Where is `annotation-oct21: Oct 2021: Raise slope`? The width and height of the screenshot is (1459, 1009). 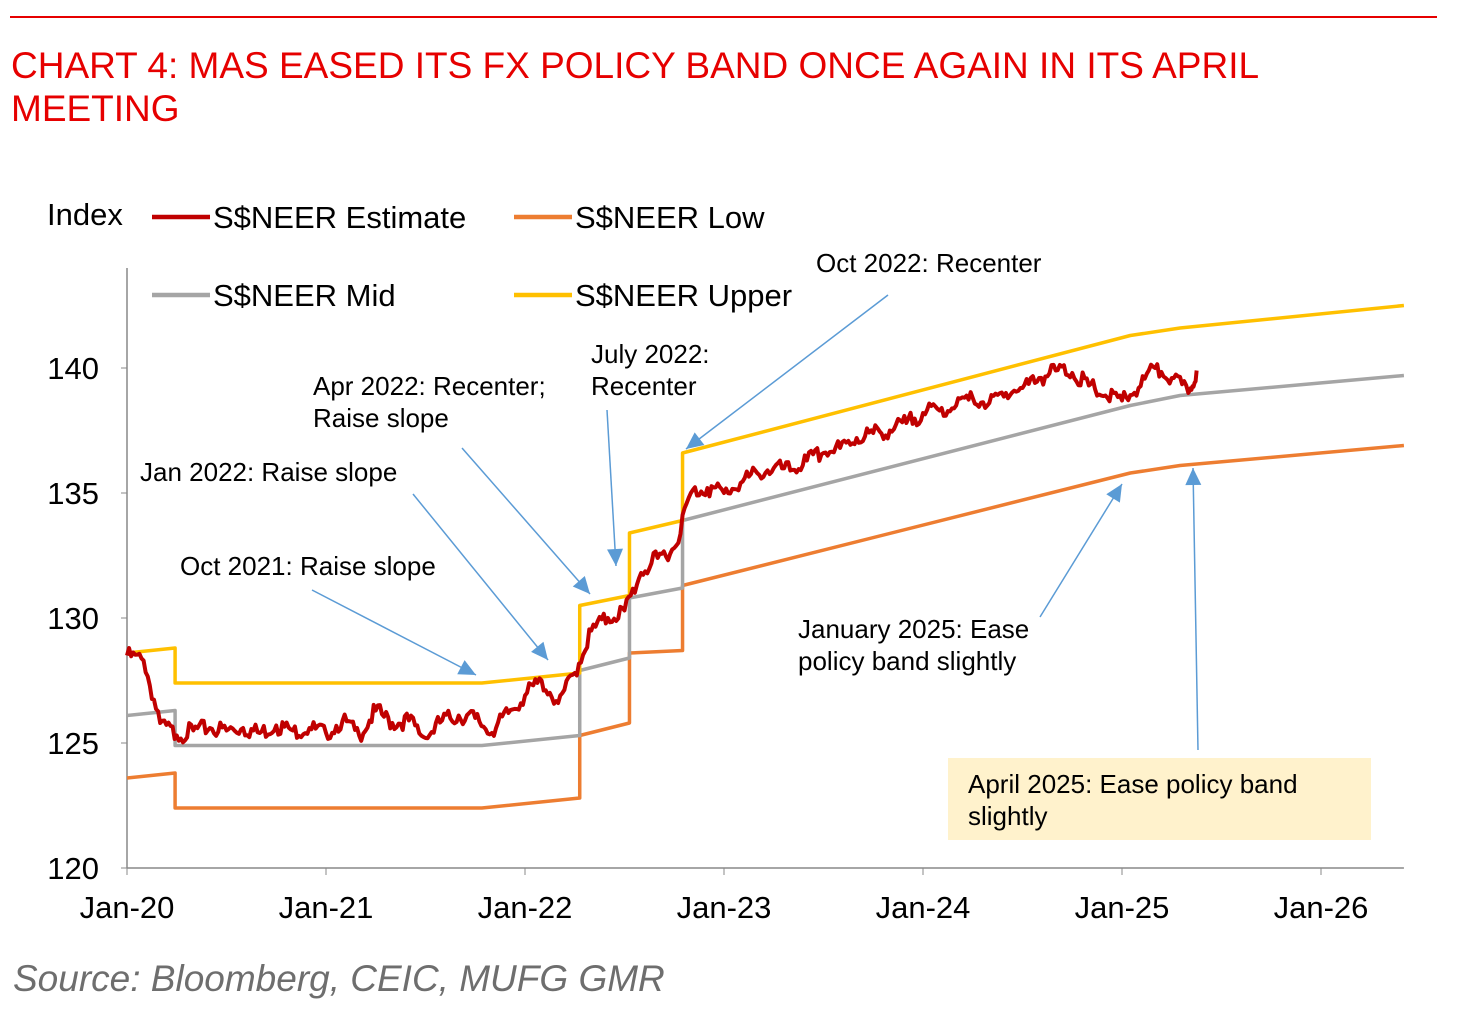
annotation-oct21: Oct 2021: Raise slope is located at coordinates (308, 566).